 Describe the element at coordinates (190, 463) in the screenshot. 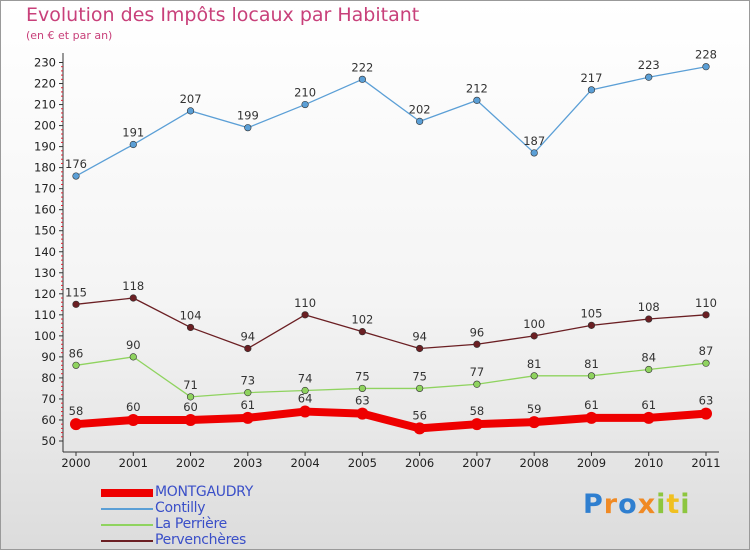

I see `x-tick-label: 2002` at that location.